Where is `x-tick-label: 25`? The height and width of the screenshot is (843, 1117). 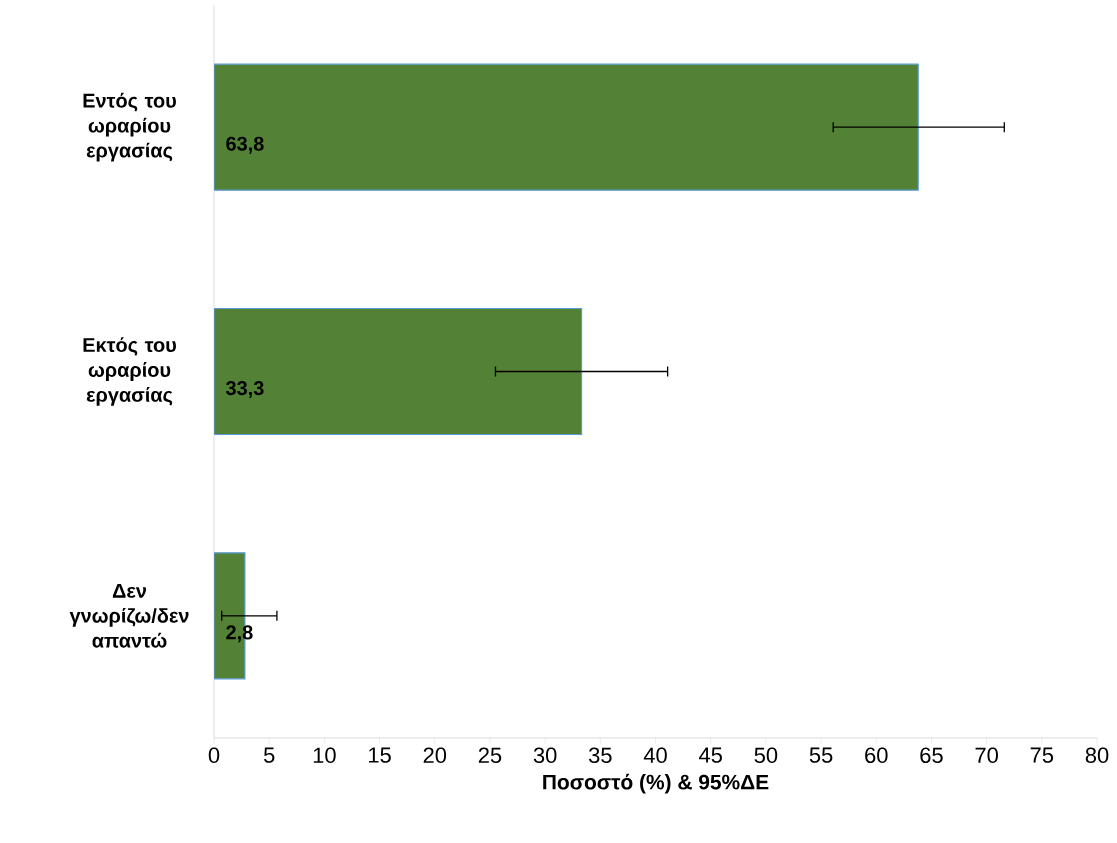 x-tick-label: 25 is located at coordinates (490, 755).